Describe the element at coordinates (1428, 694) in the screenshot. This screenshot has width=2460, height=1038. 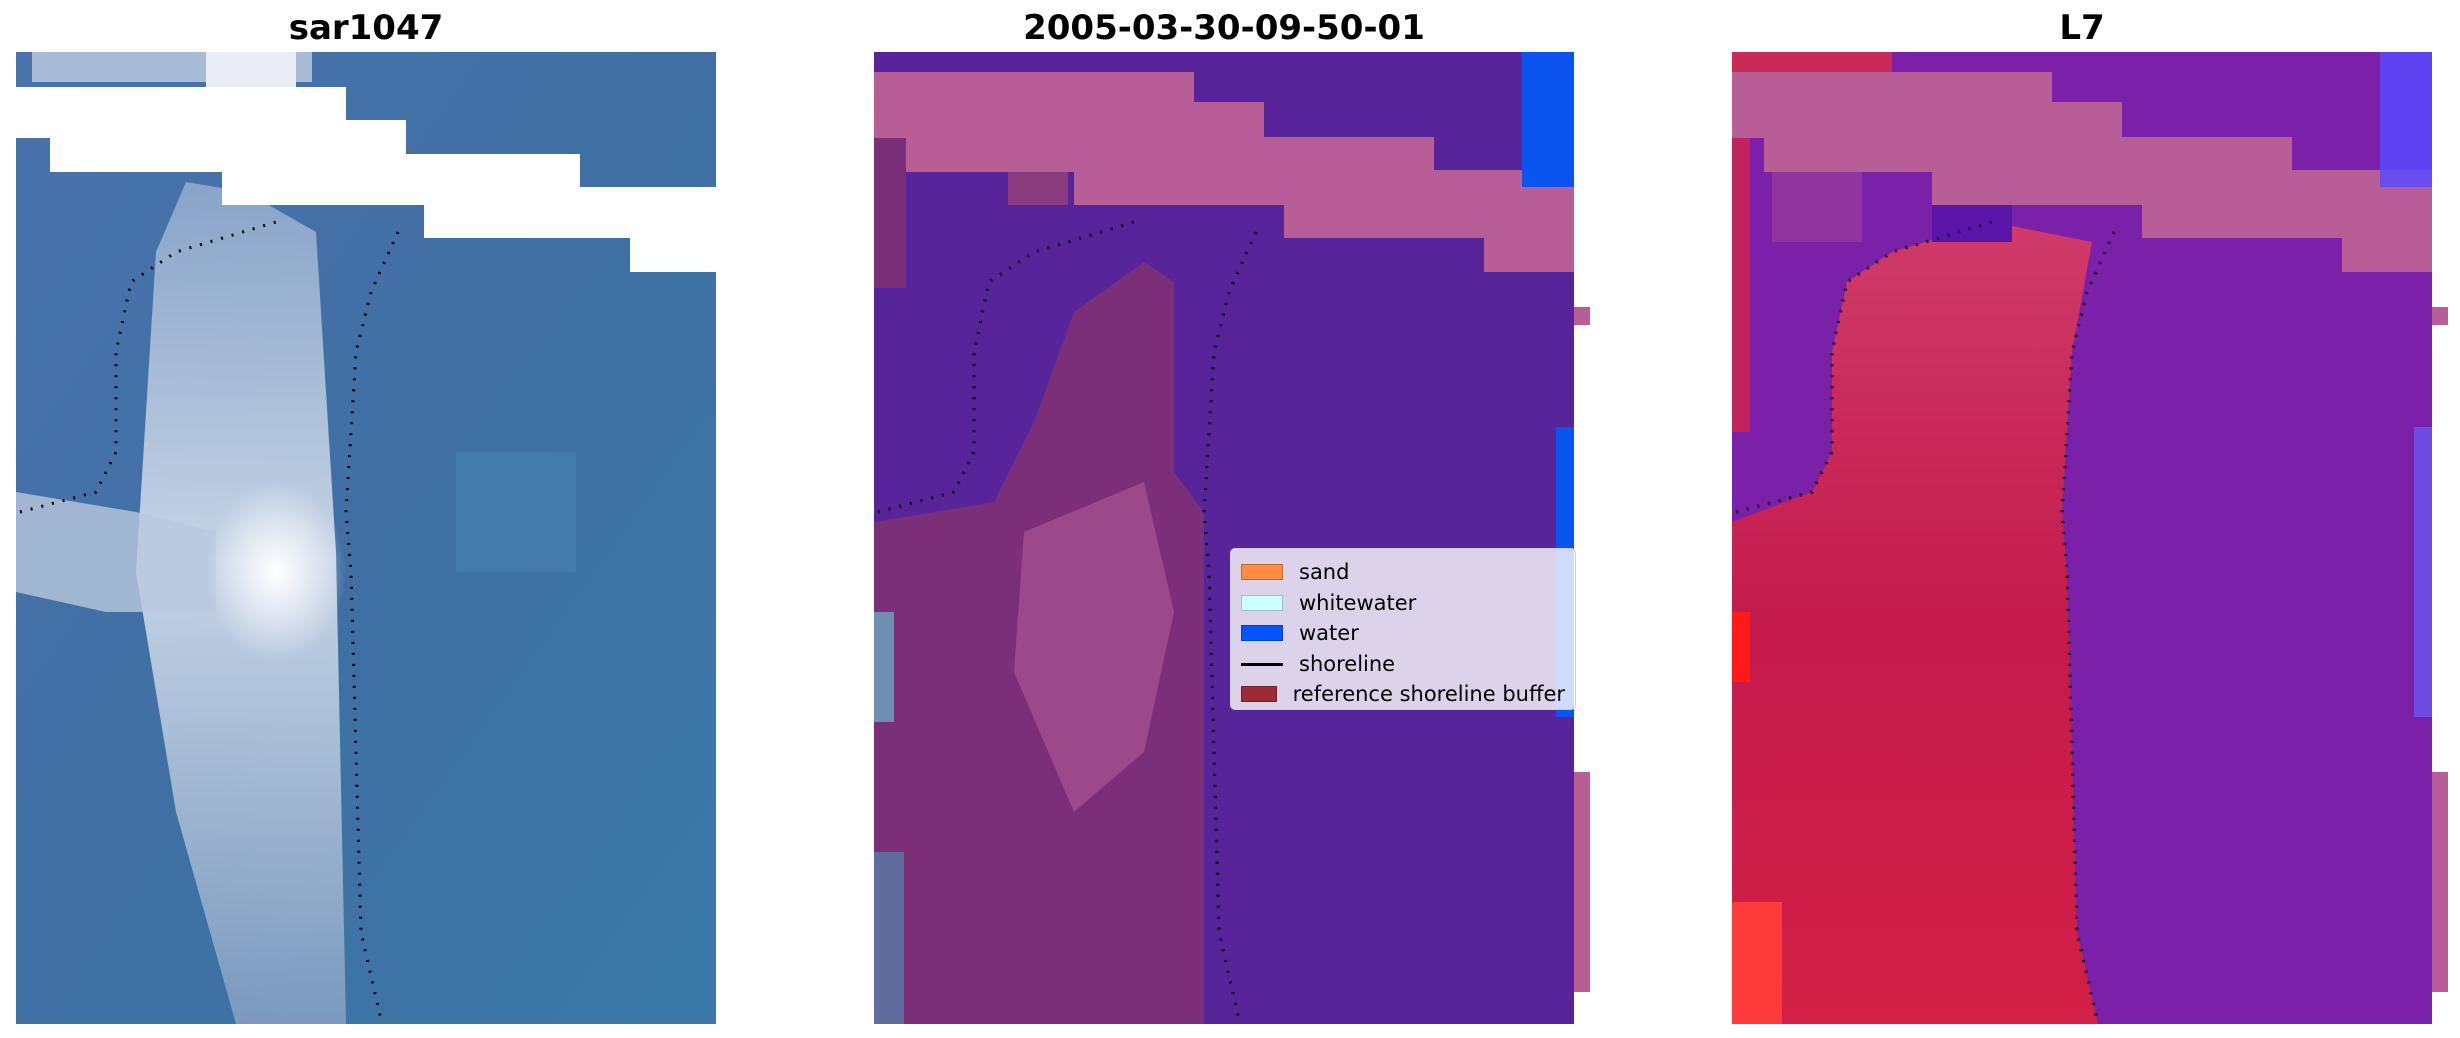
I see `legend-label: reference shoreline buffer` at that location.